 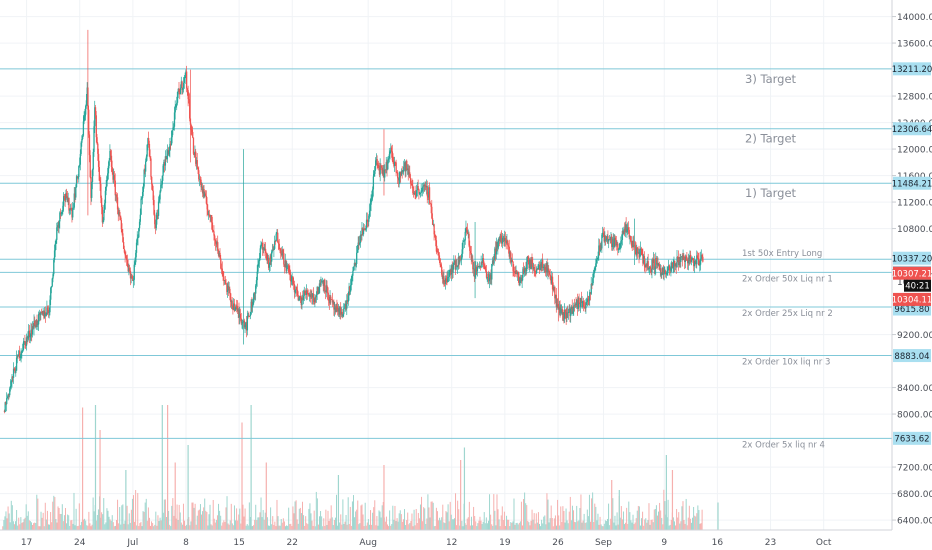 I want to click on level-price-tag: 7633.62, so click(x=911, y=440).